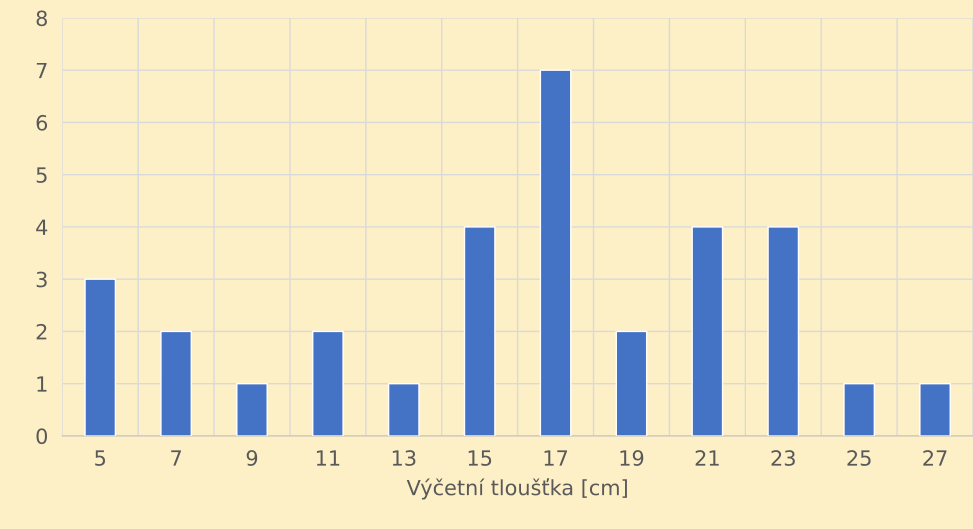 The image size is (973, 529). Describe the element at coordinates (328, 458) in the screenshot. I see `x-tick-label: 11` at that location.